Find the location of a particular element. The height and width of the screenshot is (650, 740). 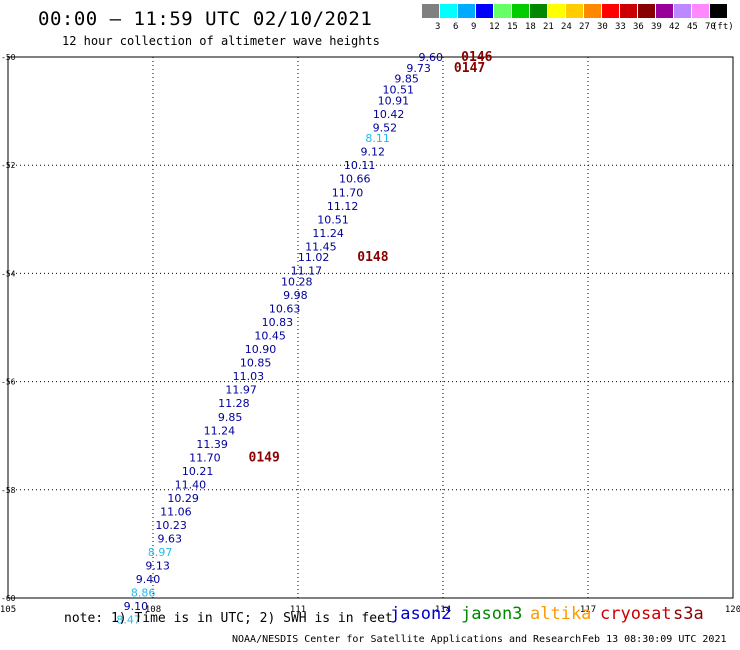

legend-level-label: 45 is located at coordinates (692, 27).